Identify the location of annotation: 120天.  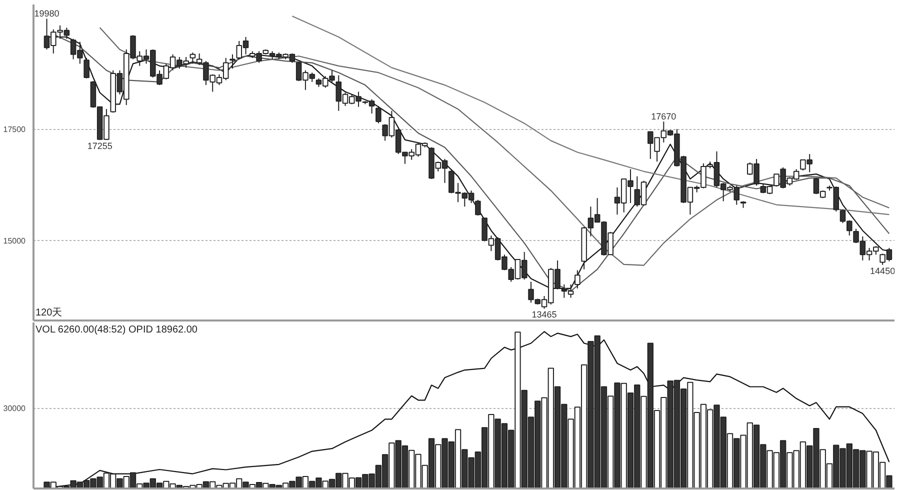
(49, 313).